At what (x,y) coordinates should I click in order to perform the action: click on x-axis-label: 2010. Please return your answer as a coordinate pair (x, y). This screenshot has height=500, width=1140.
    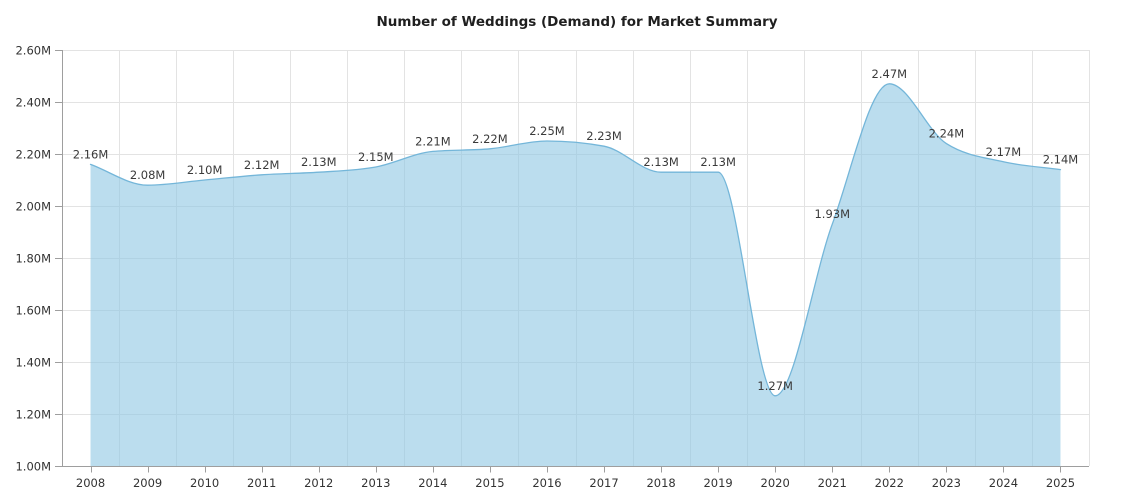
    Looking at the image, I should click on (204, 483).